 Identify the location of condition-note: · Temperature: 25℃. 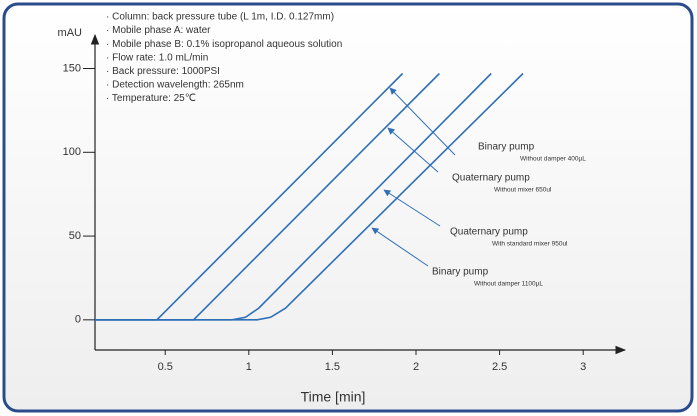
(151, 98).